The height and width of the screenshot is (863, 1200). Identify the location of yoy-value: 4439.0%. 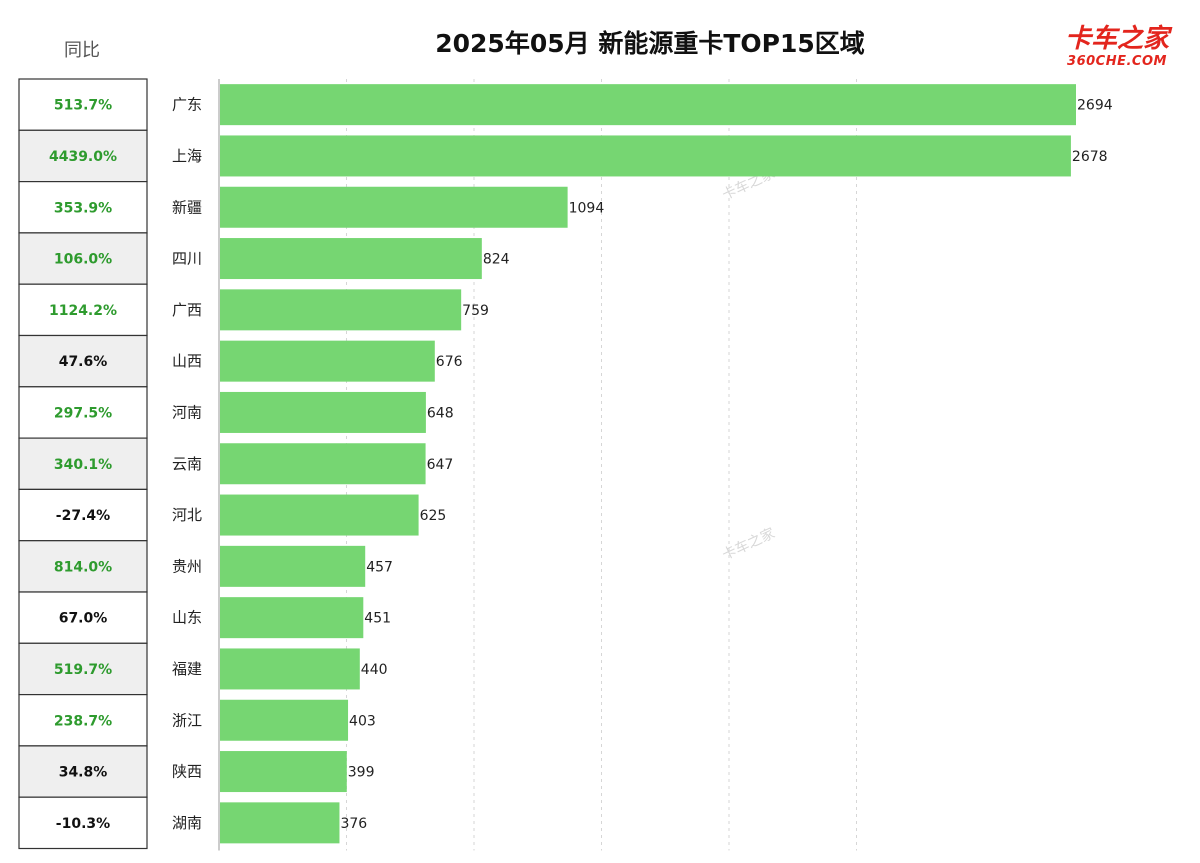
(83, 157).